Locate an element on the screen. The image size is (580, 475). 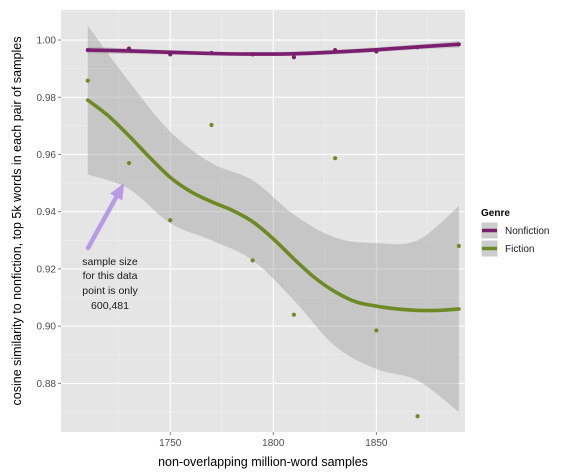
y-axis-ticks: 0.88 0.90 0.92 0.94 0.96 0.98 1.00 is located at coordinates (49, 213).